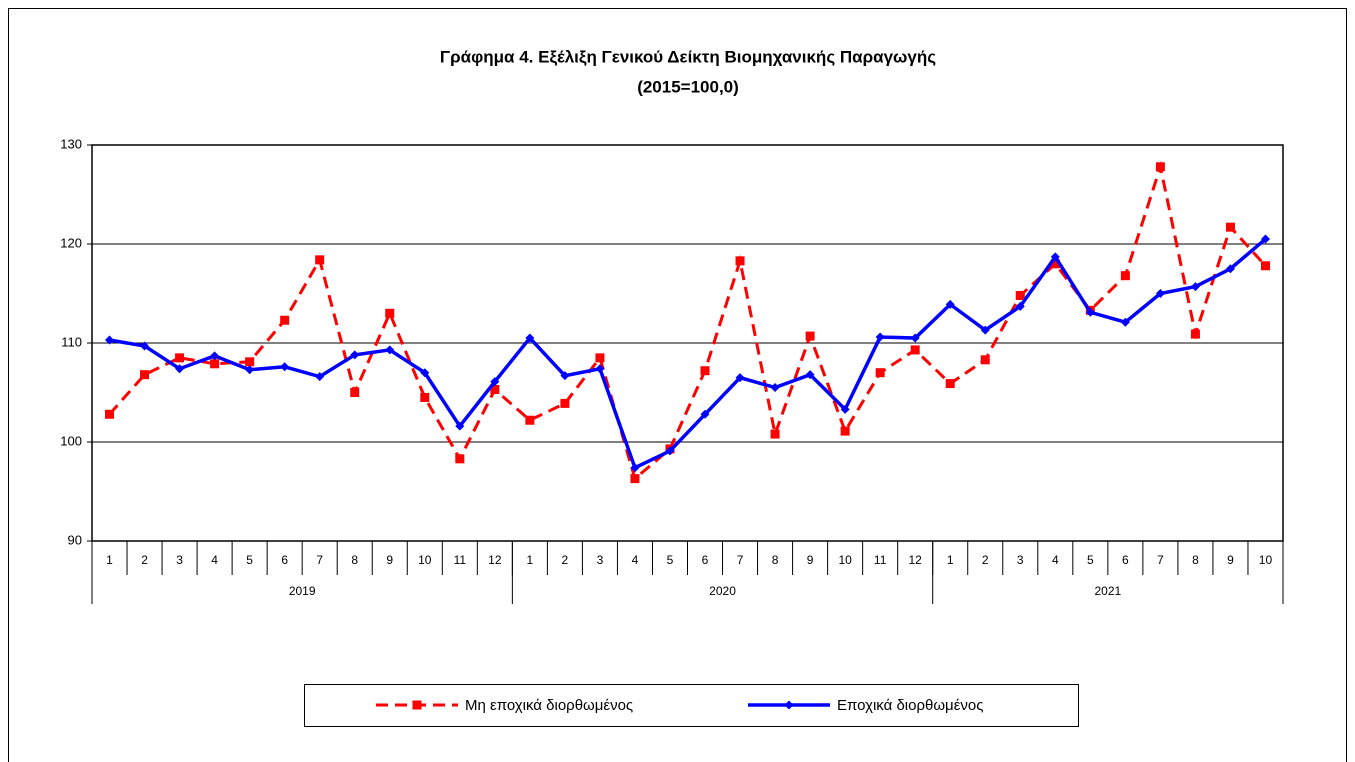 This screenshot has height=762, width=1355. I want to click on y-tick-label: 90, so click(75, 539).